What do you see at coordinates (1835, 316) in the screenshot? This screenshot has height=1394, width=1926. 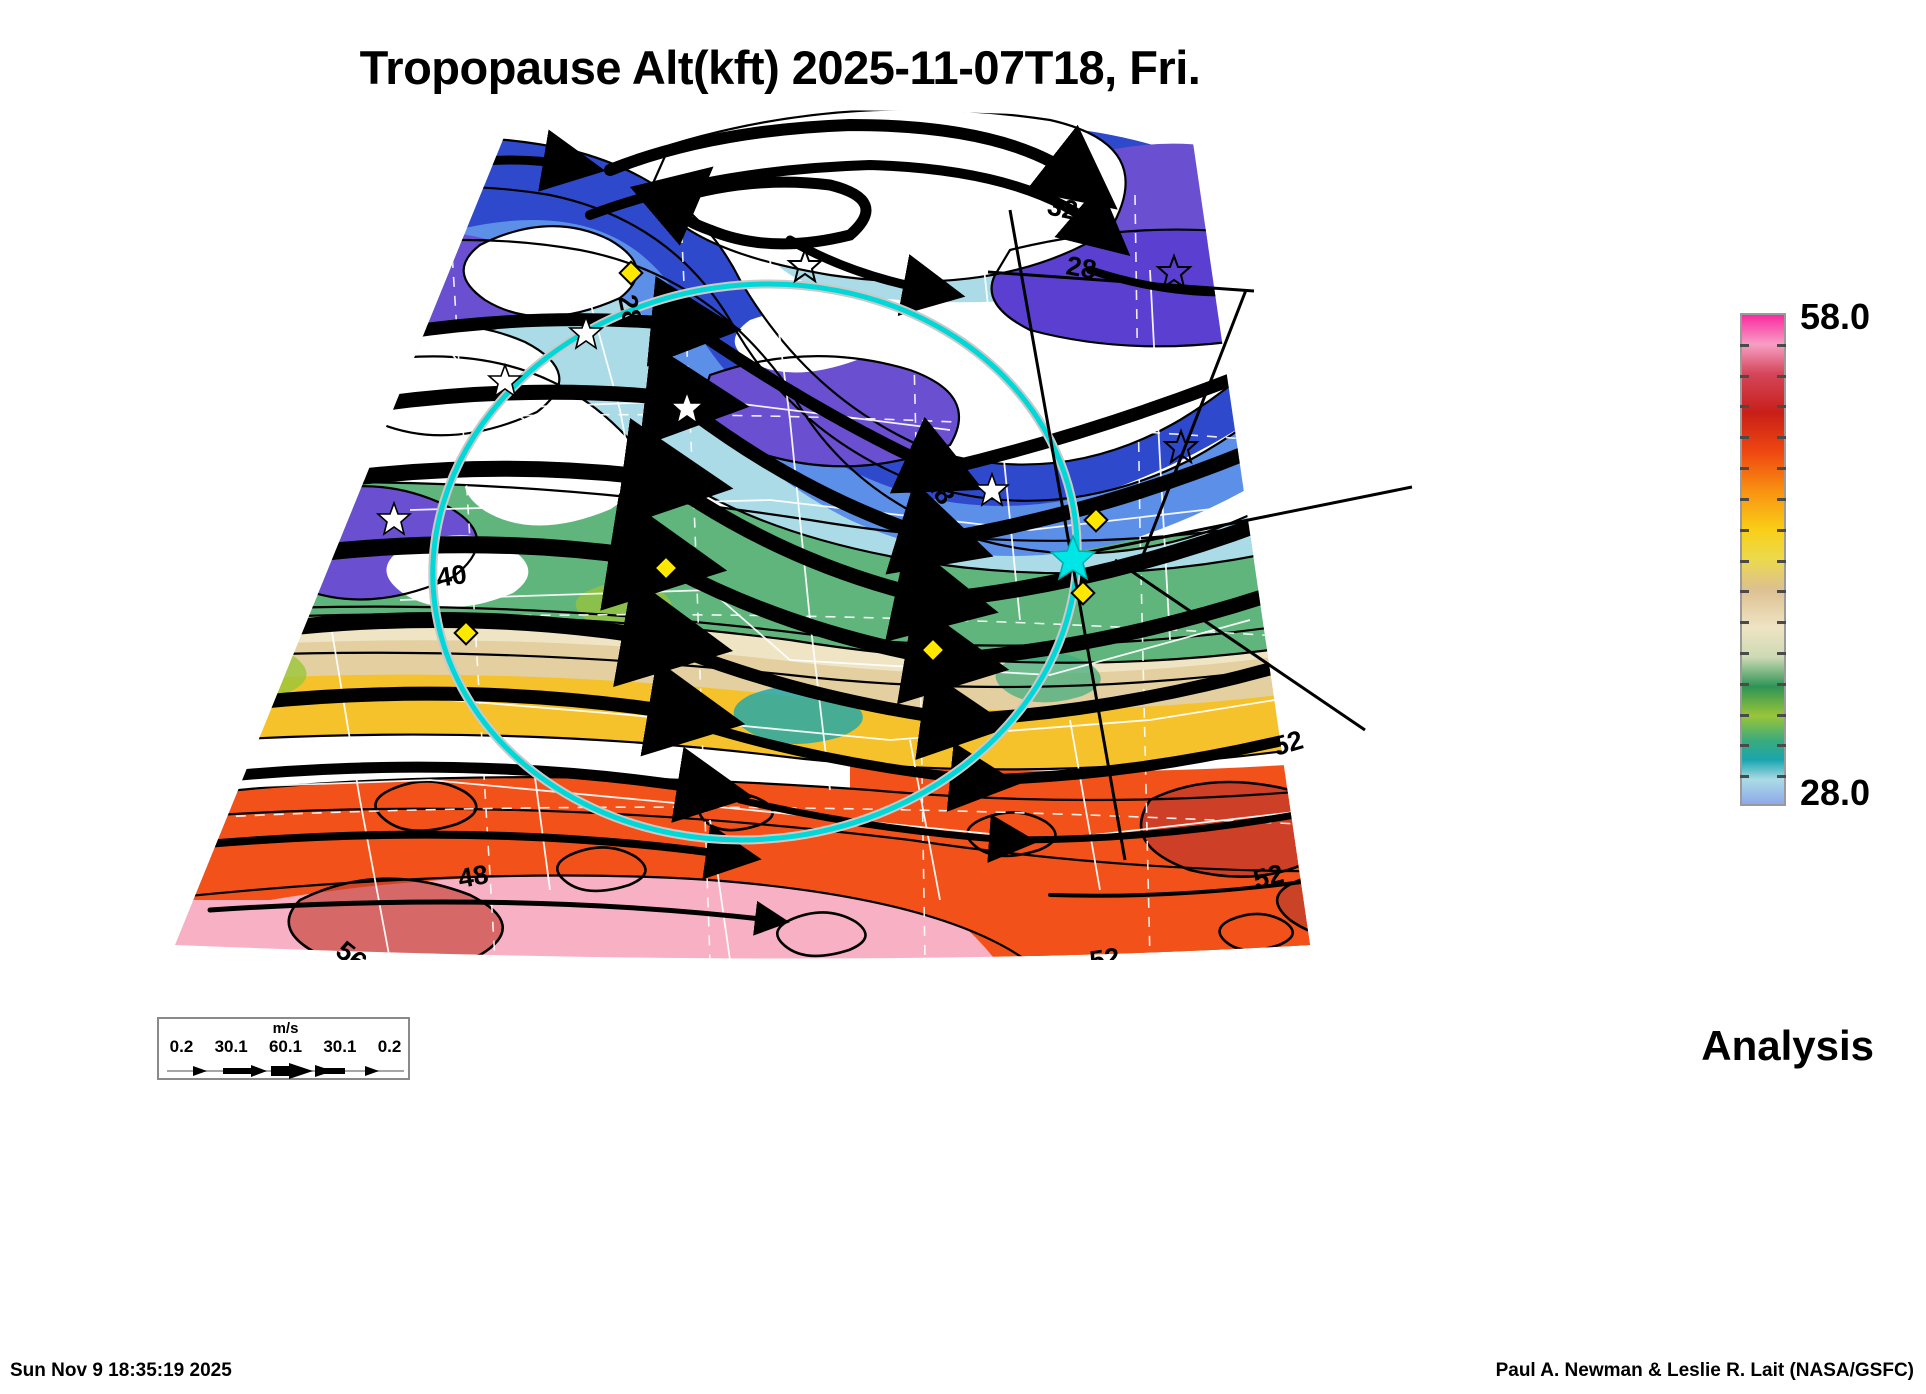 I see `colorbar-max-label: 58.0` at bounding box center [1835, 316].